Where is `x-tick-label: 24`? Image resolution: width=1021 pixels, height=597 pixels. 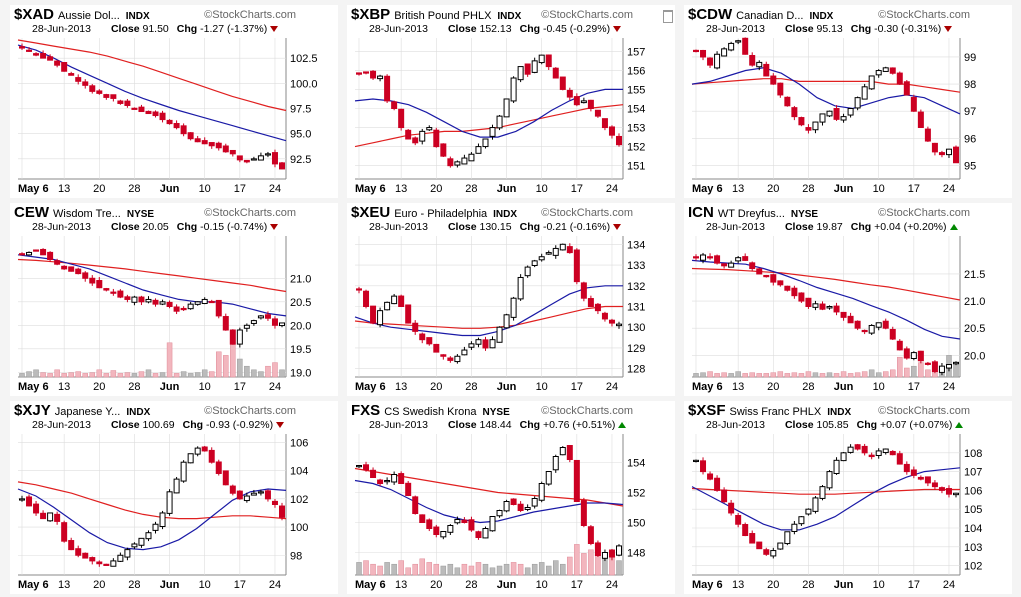
x-tick-label: 24 is located at coordinates (612, 387).